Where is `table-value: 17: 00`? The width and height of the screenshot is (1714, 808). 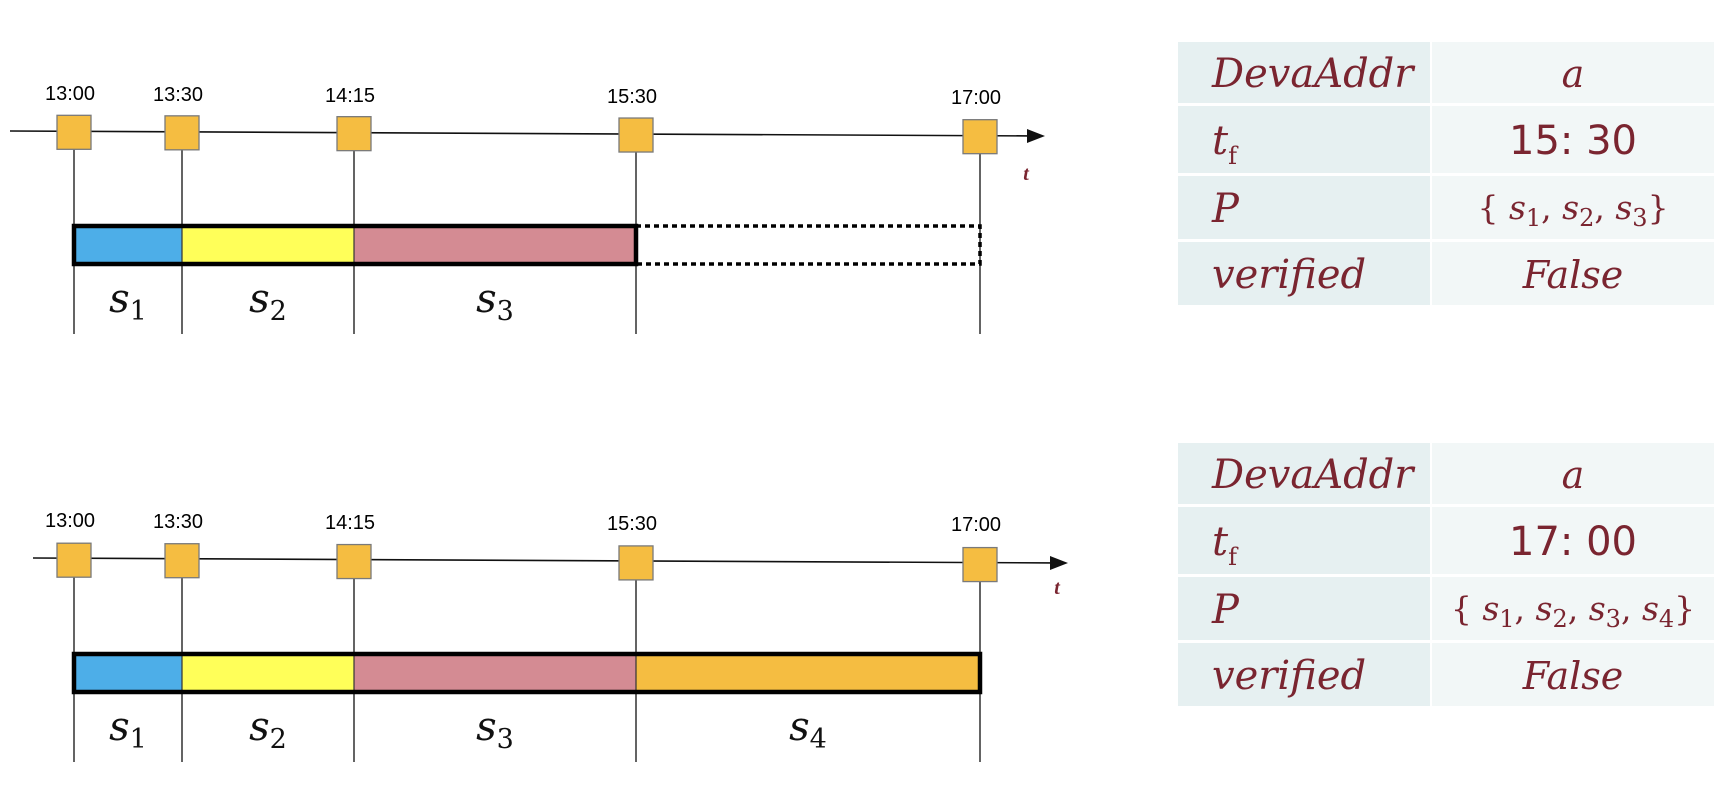
table-value: 17: 00 is located at coordinates (1573, 542).